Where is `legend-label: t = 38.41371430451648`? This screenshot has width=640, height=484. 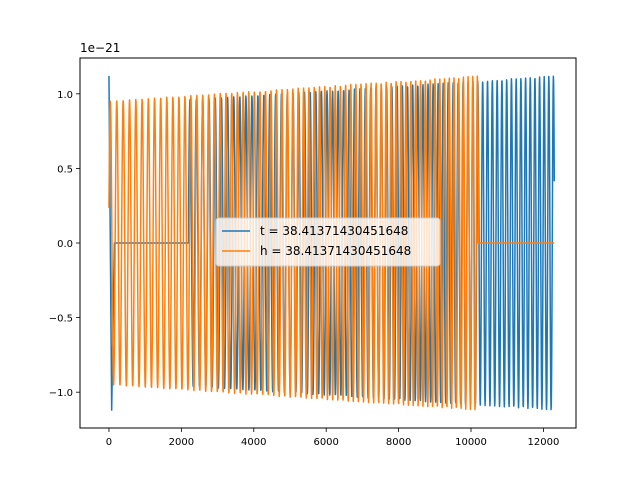
legend-label: t = 38.41371430451648 is located at coordinates (334, 231).